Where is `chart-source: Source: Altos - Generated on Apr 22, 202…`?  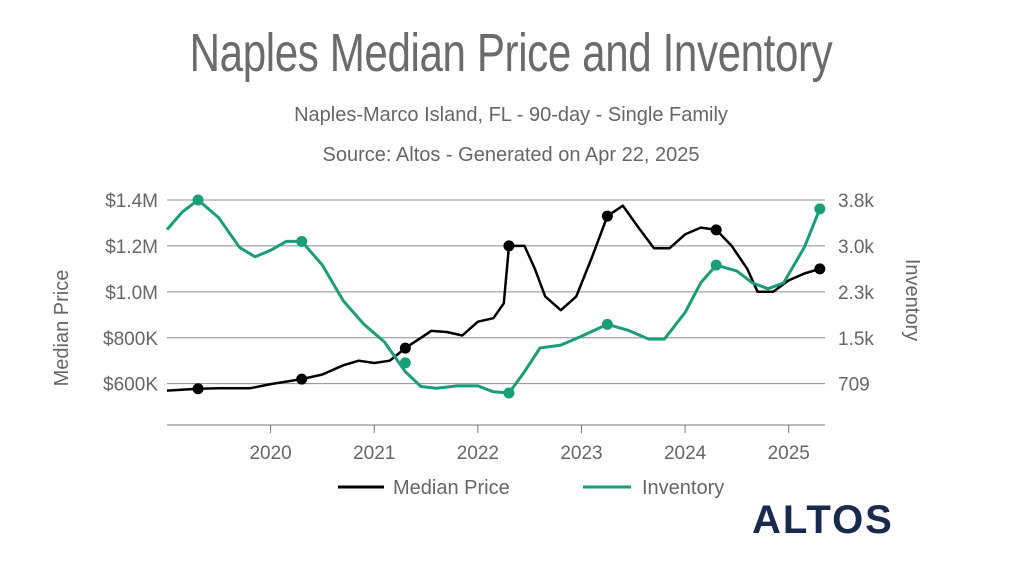
chart-source: Source: Altos - Generated on Apr 22, 202… is located at coordinates (511, 155).